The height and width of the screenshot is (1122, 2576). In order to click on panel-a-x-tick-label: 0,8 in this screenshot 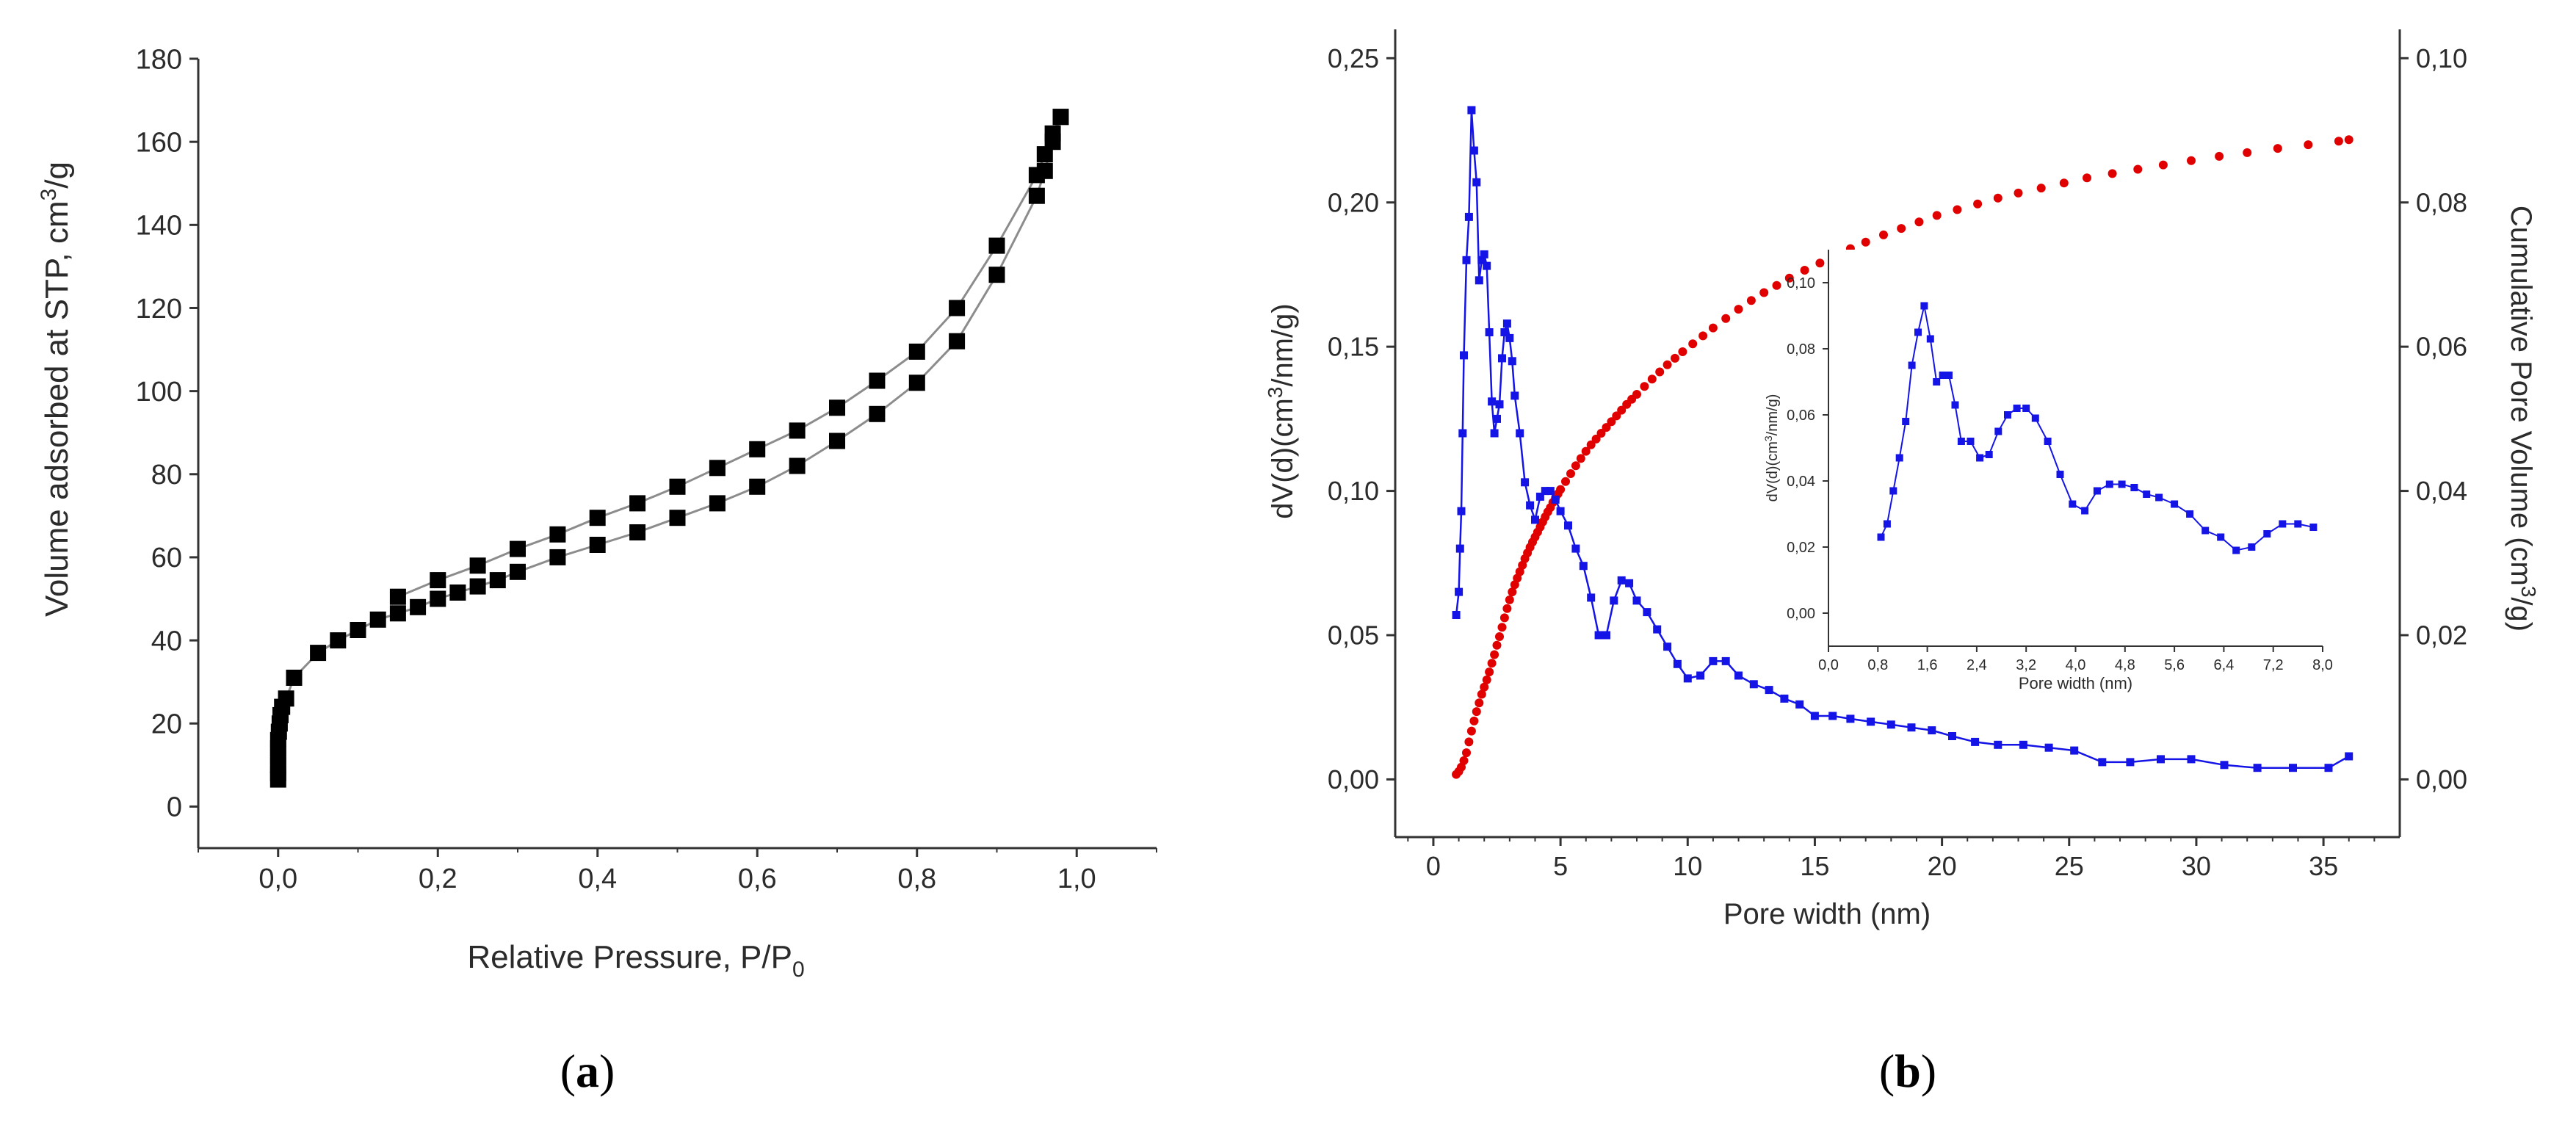, I will do `click(916, 879)`.